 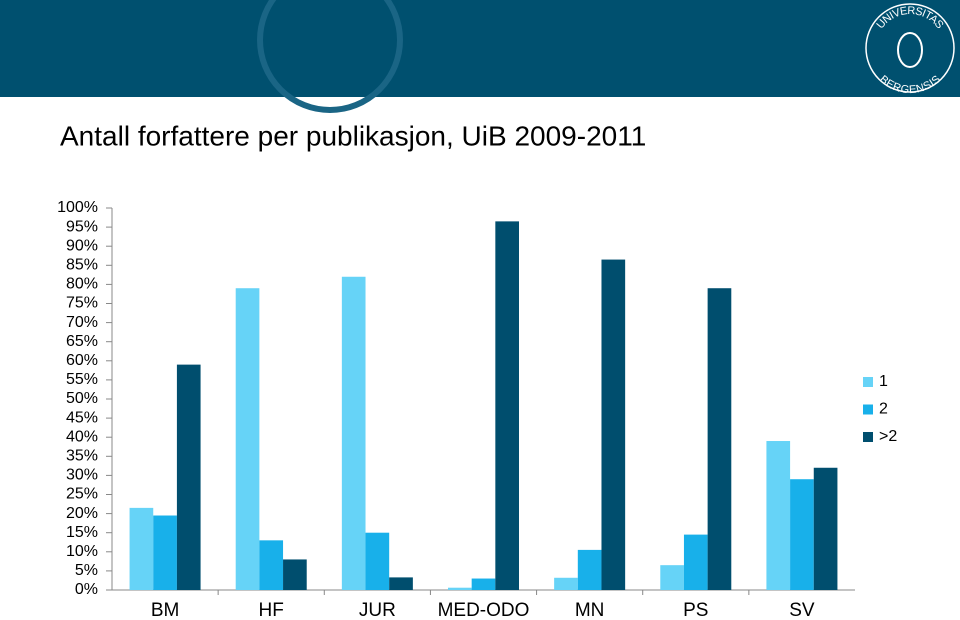 What do you see at coordinates (82, 284) in the screenshot?
I see `y-tick-label: 80%` at bounding box center [82, 284].